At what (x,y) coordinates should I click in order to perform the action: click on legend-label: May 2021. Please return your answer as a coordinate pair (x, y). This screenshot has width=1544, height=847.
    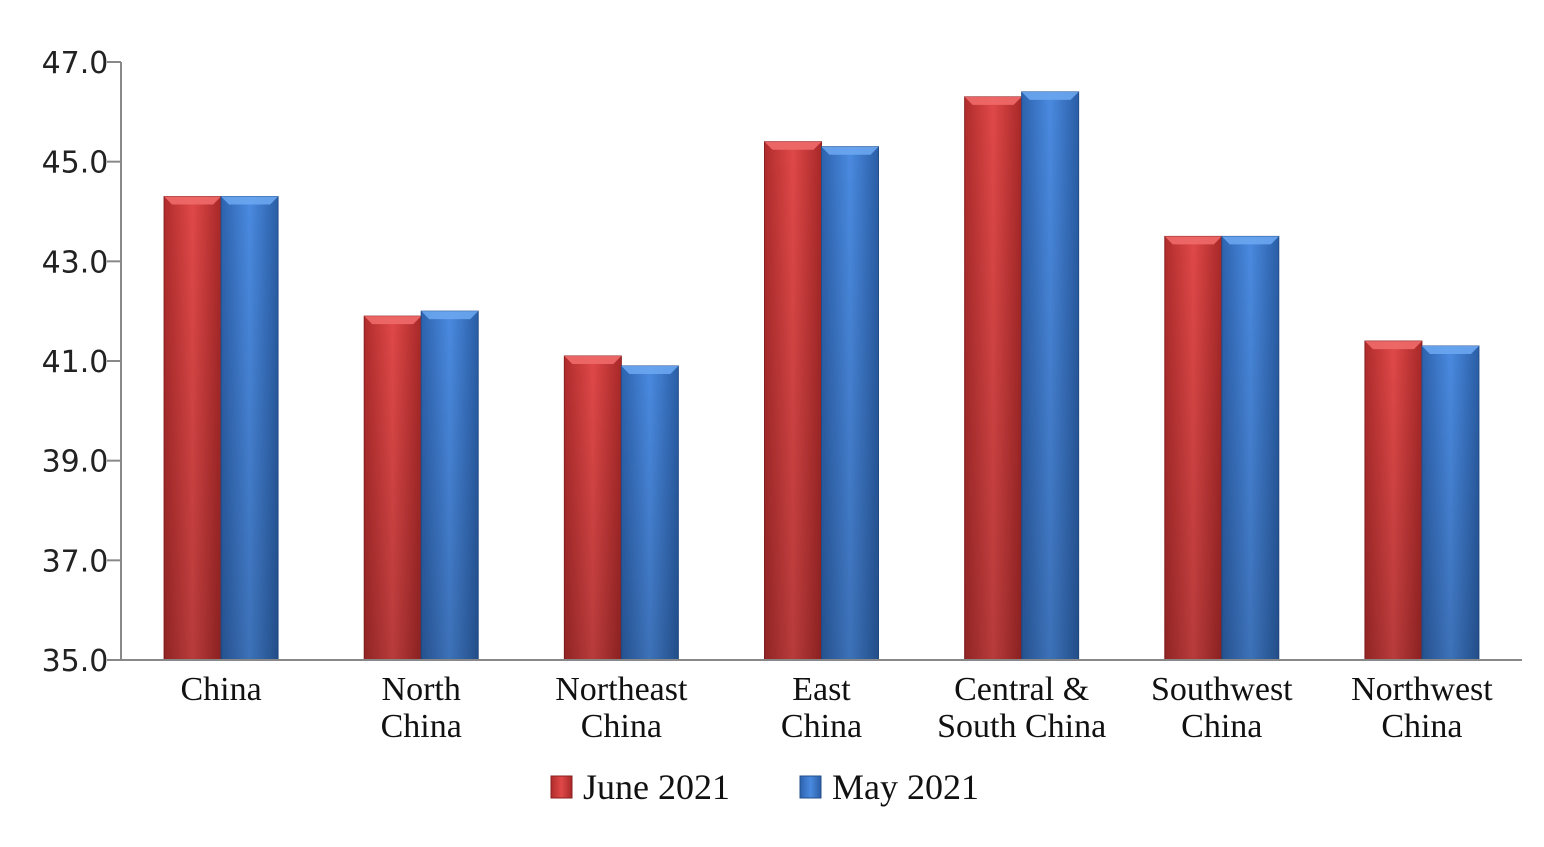
    Looking at the image, I should click on (905, 787).